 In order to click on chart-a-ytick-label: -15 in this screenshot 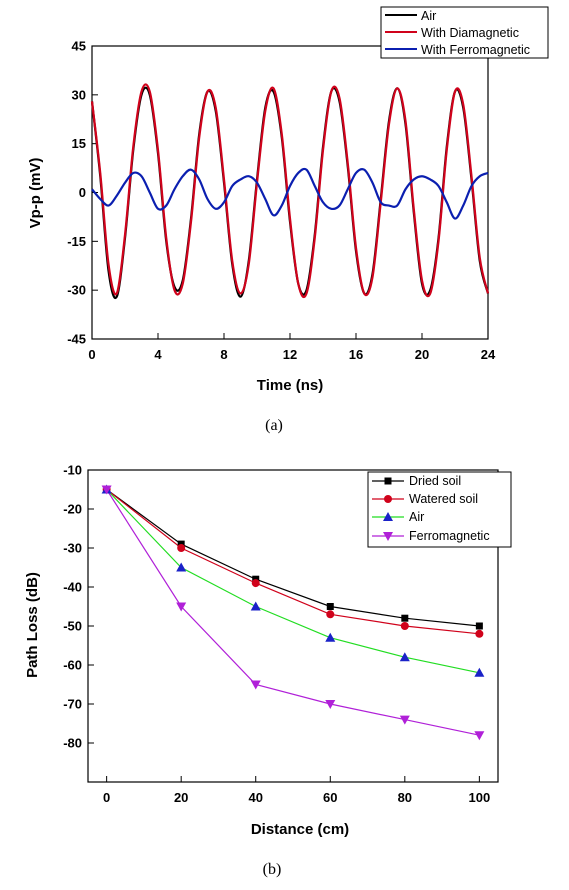, I will do `click(76, 241)`.